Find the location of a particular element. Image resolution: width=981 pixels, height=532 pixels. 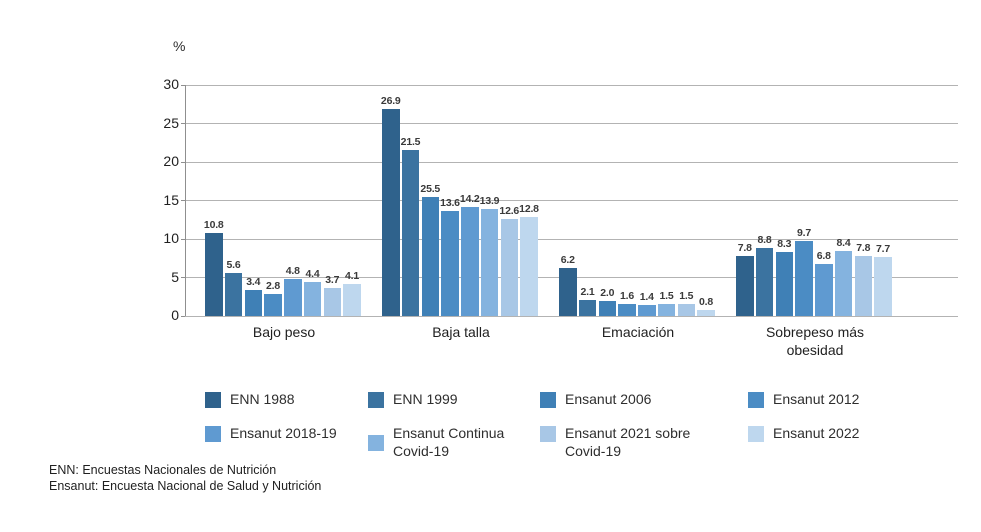

bar-value-label: 26.9 is located at coordinates (390, 100).